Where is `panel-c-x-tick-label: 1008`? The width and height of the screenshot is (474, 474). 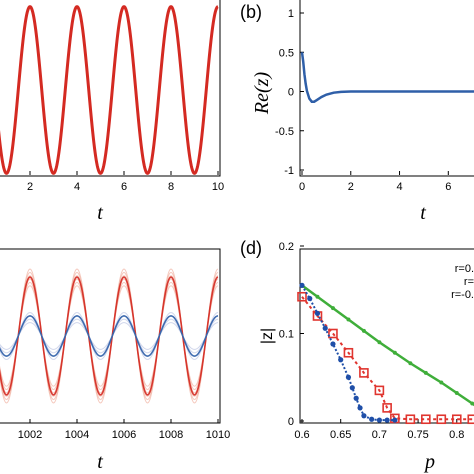
panel-c-x-tick-label: 1008 is located at coordinates (171, 435).